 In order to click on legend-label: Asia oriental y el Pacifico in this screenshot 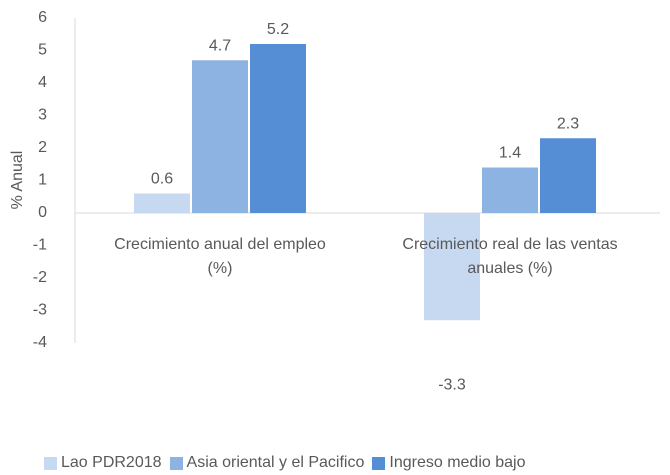, I will do `click(275, 462)`.